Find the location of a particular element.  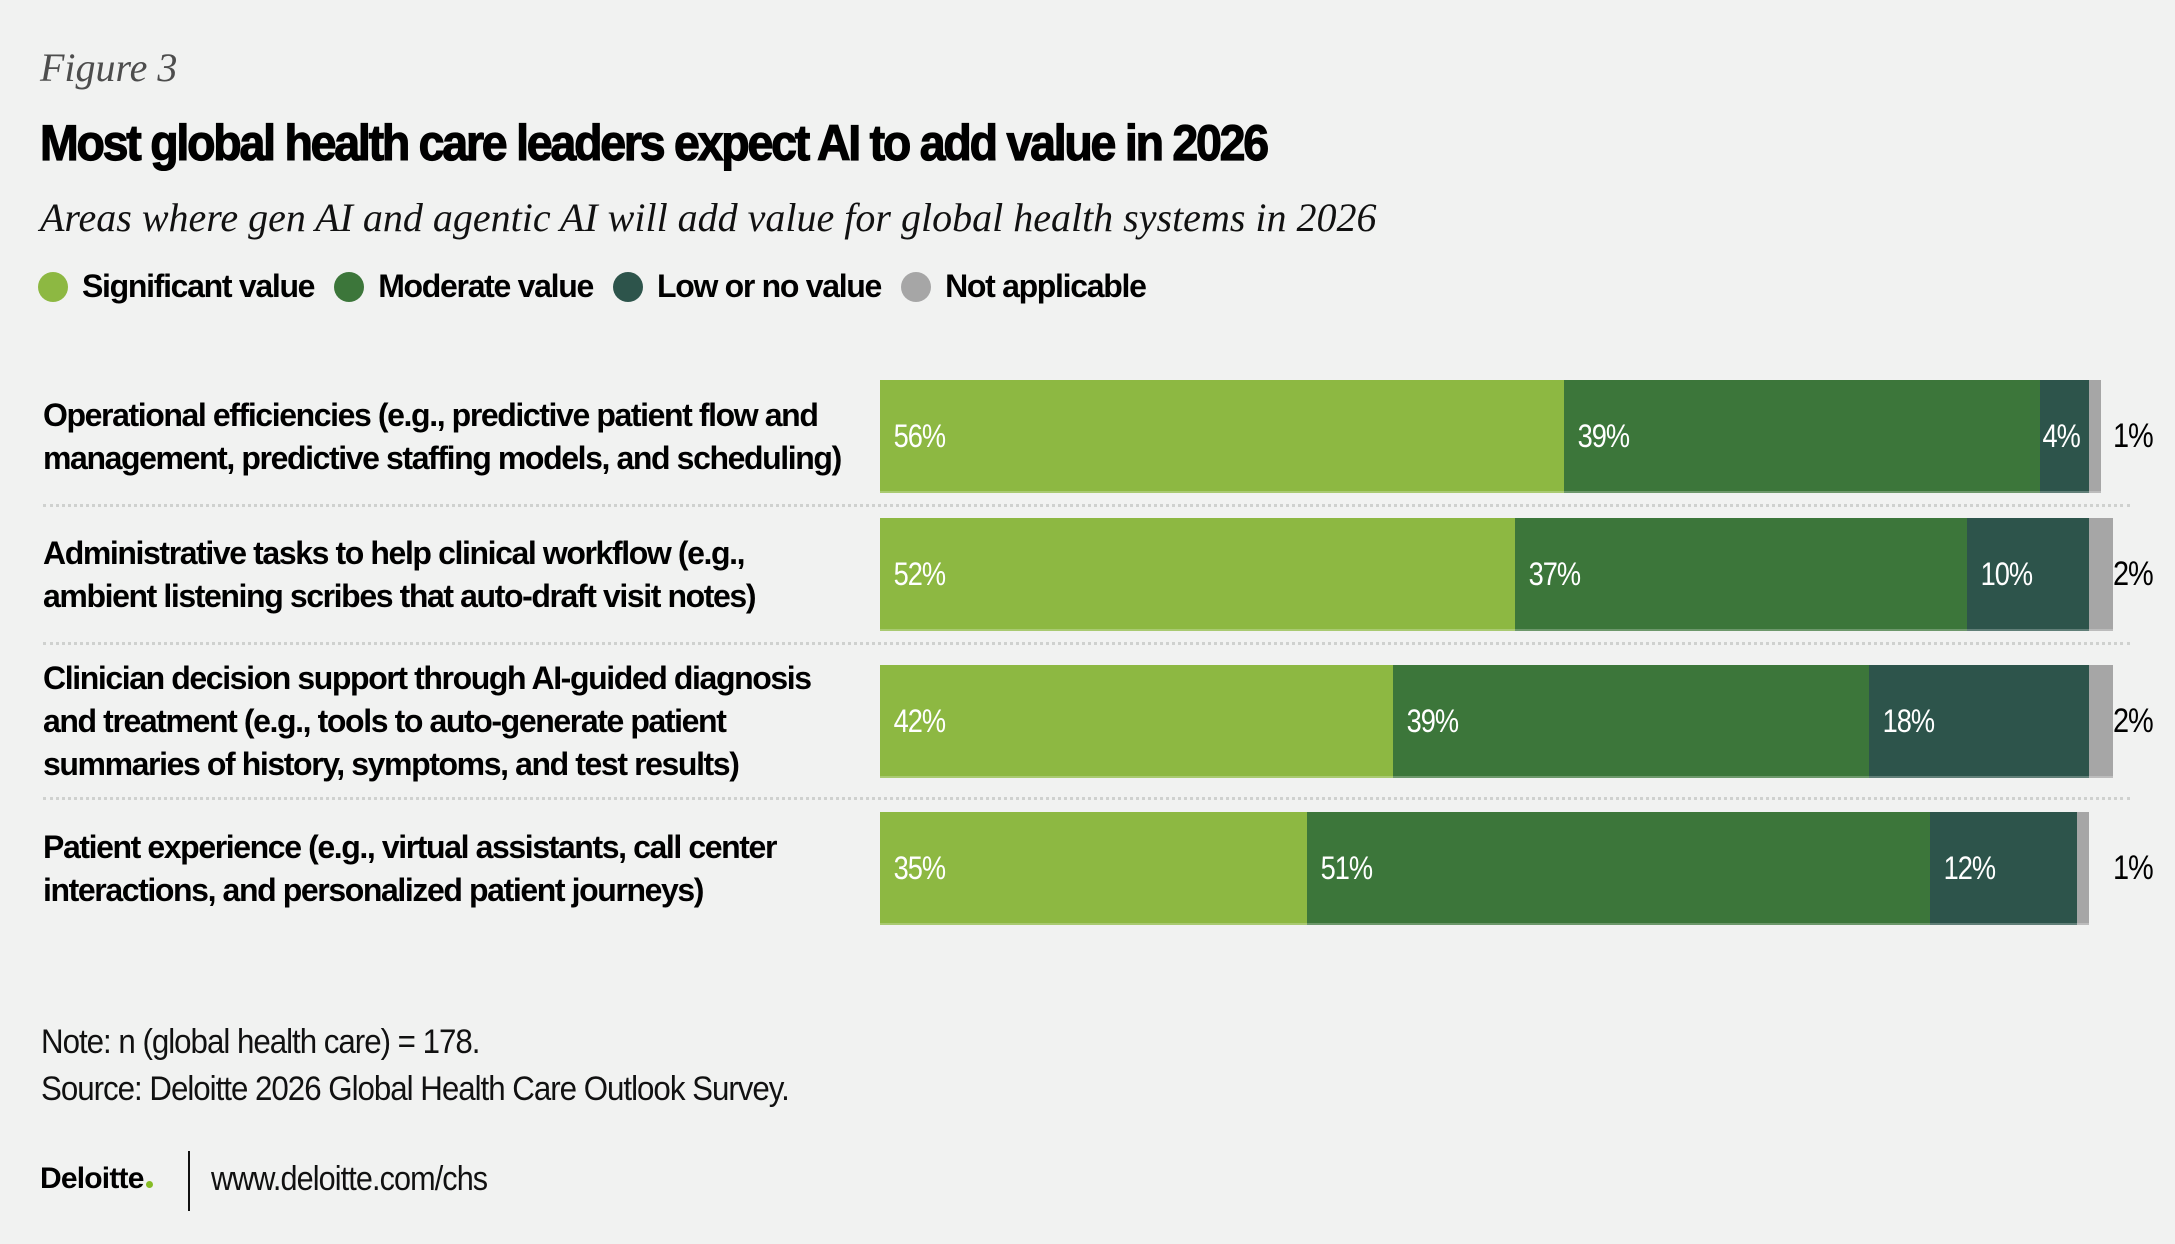

note-text: Note: n (global health care) = 178. is located at coordinates (260, 1042).